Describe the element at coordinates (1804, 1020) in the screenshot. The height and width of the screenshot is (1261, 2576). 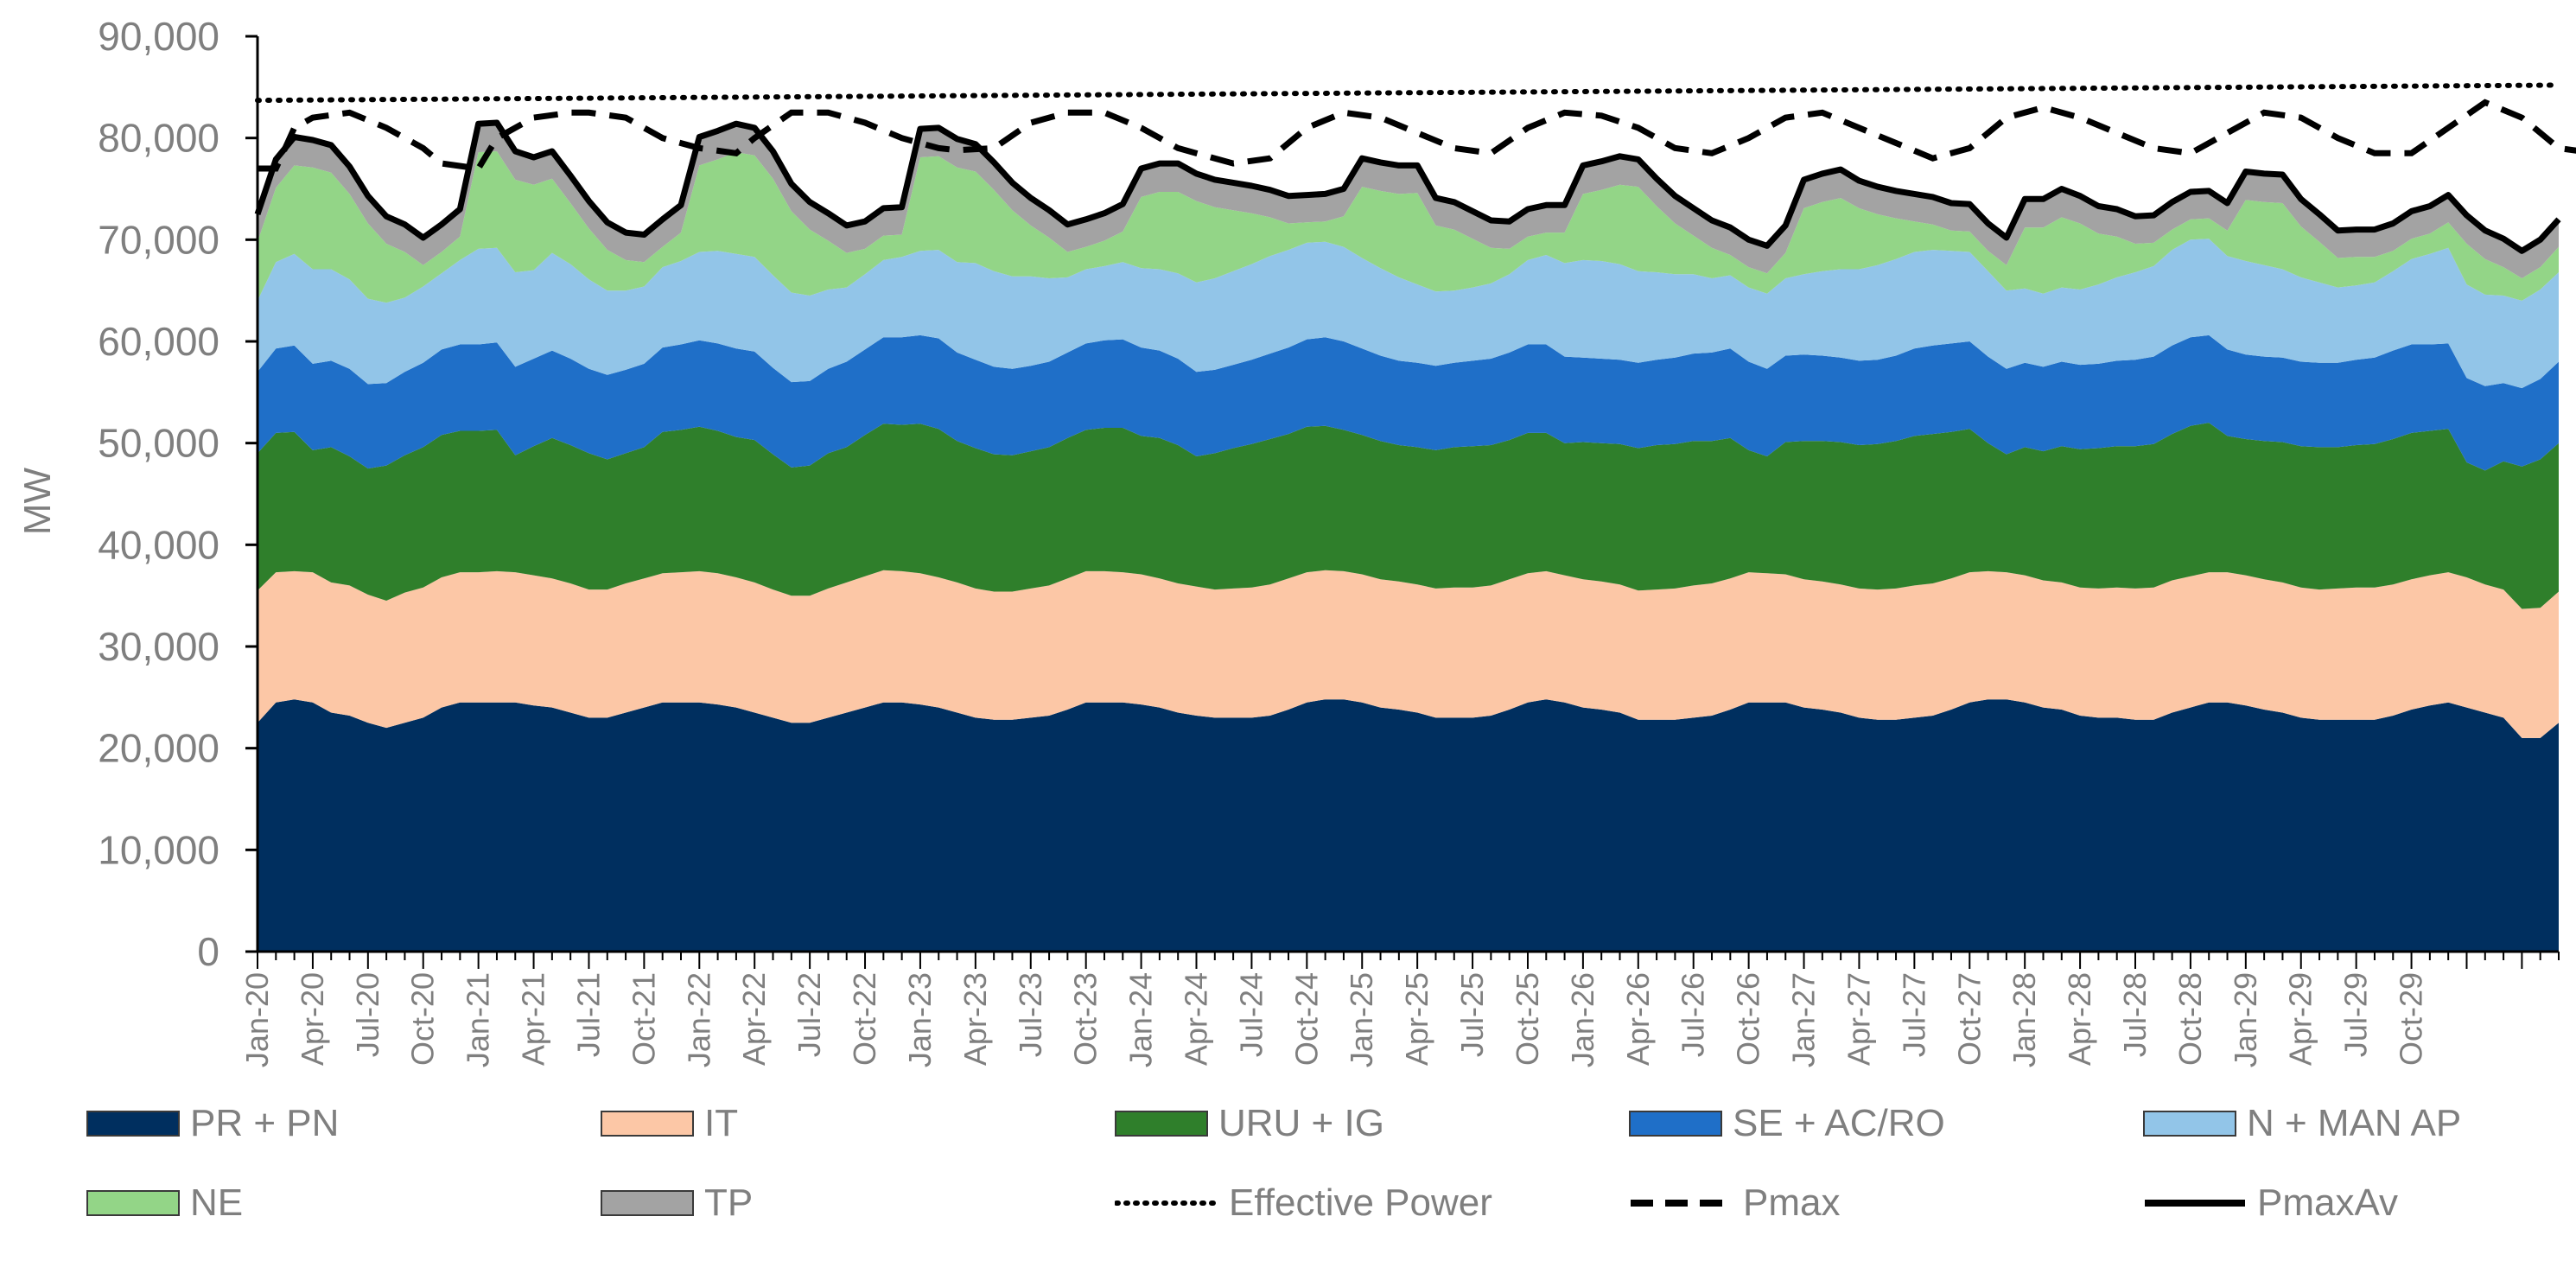
I see `x-tick-label: Jan-27` at that location.